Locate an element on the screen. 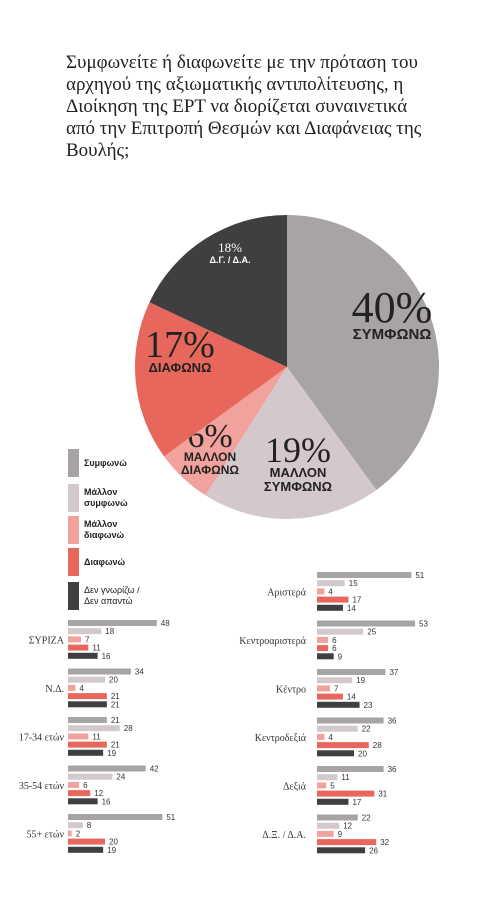 The image size is (484, 900). bar-value: 31 is located at coordinates (382, 794).